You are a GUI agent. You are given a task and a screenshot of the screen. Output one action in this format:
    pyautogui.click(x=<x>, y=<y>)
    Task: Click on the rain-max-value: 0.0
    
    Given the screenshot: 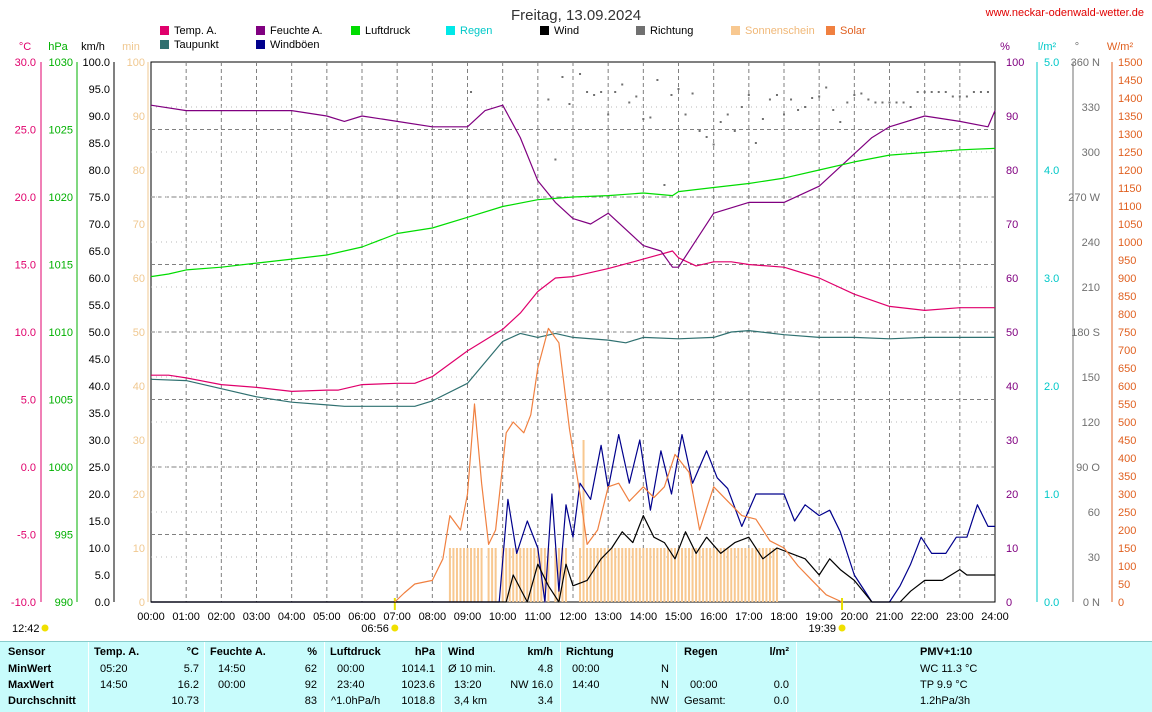 What is the action you would take?
    pyautogui.click(x=781, y=685)
    